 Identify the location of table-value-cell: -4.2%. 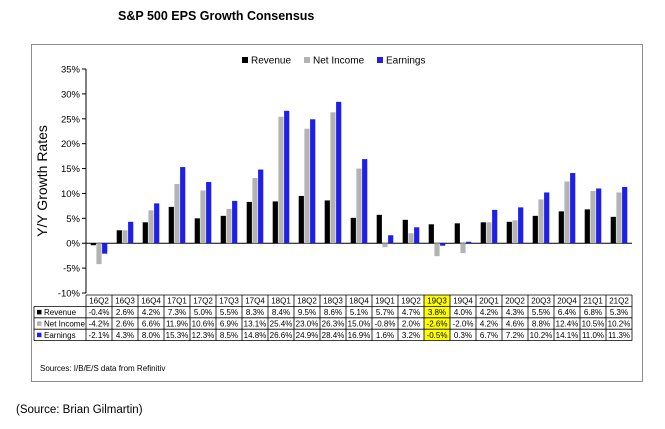
(99, 323).